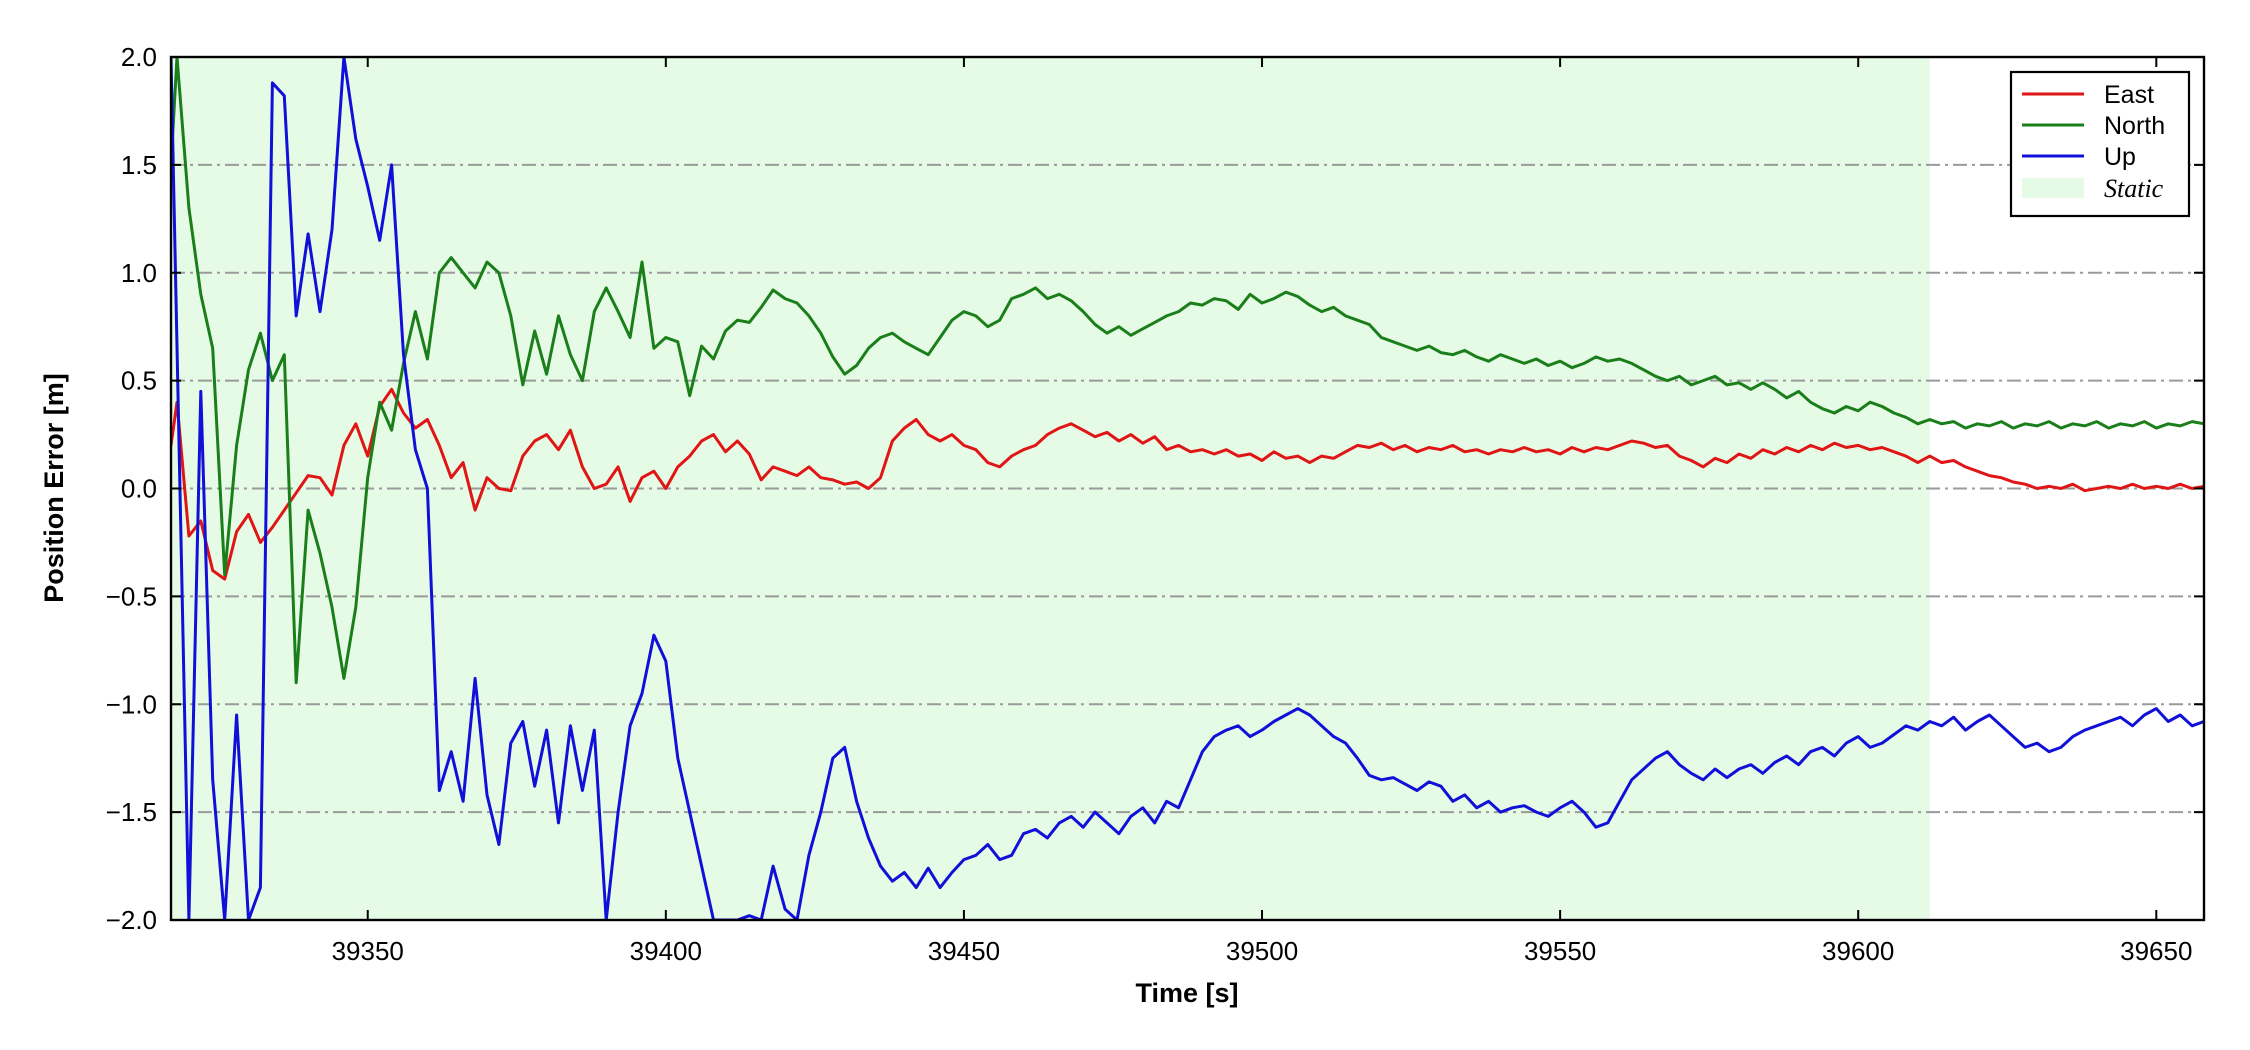  Describe the element at coordinates (1560, 951) in the screenshot. I see `x-tick-label: 39550` at that location.